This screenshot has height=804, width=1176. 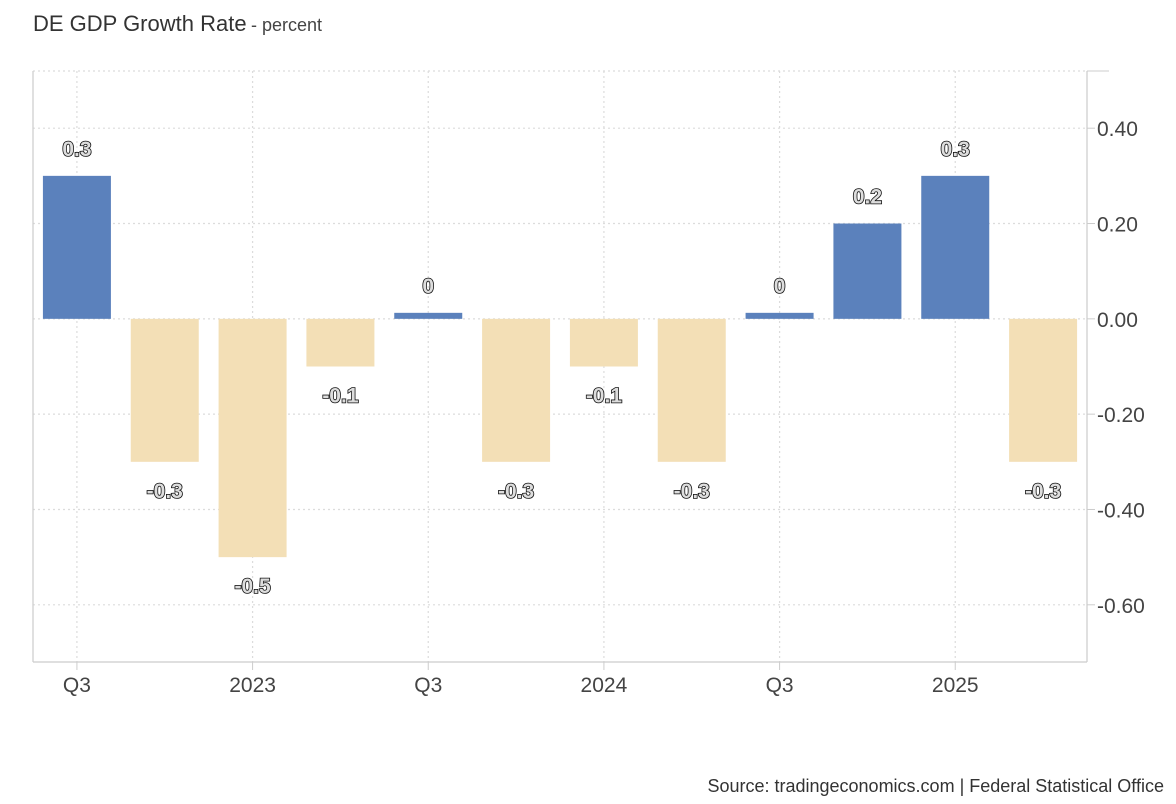 What do you see at coordinates (1117, 225) in the screenshot?
I see `y-tick-label: 0.20` at bounding box center [1117, 225].